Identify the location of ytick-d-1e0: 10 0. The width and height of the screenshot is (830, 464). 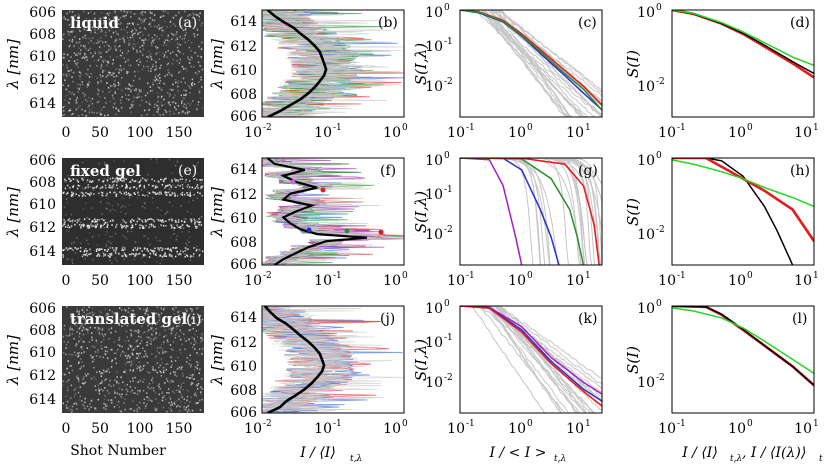
(649, 12).